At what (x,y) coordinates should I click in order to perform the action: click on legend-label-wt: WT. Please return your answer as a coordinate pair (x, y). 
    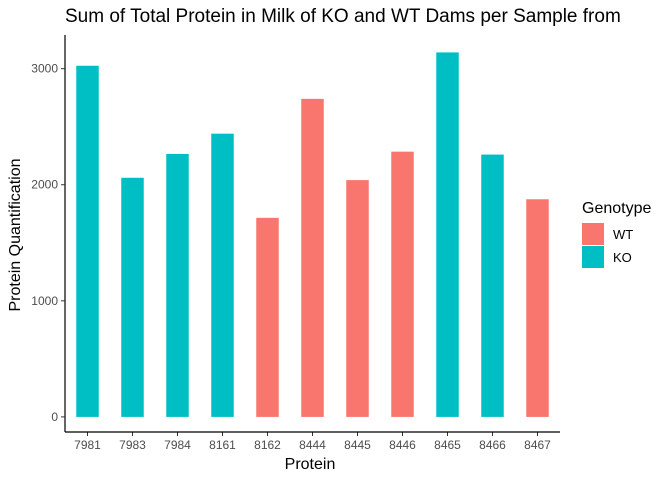
    Looking at the image, I should click on (623, 234).